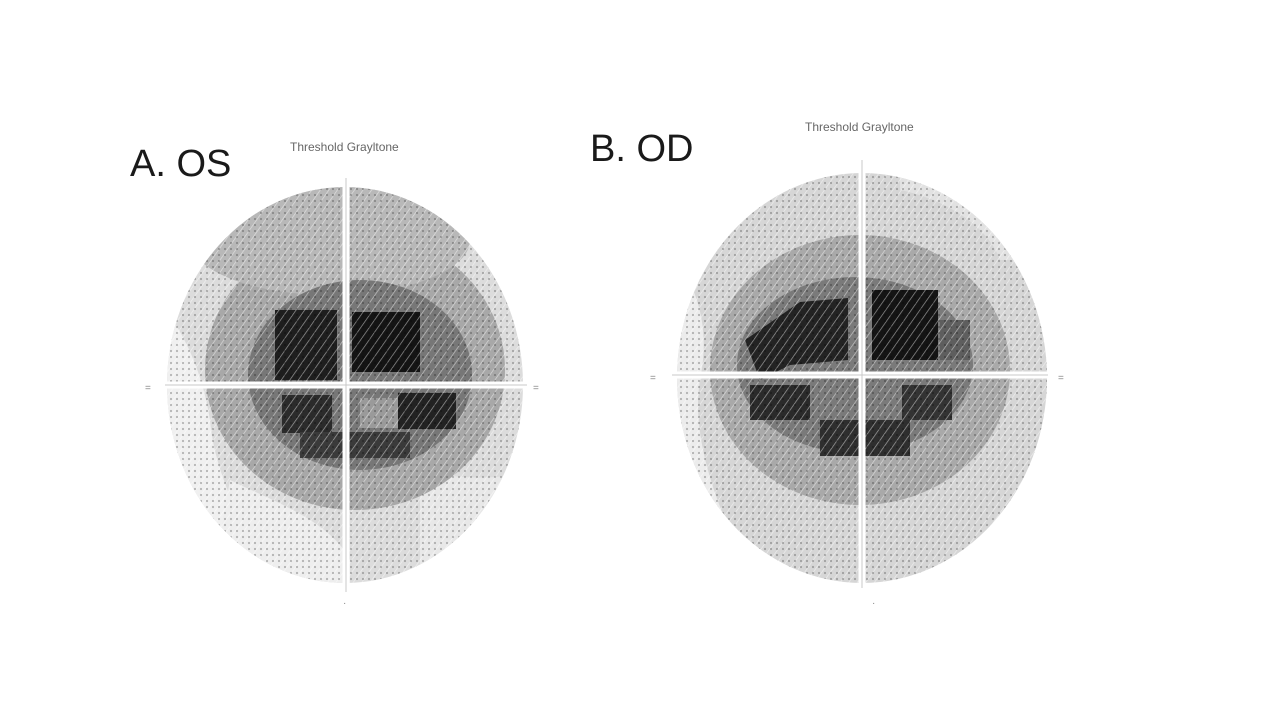 The height and width of the screenshot is (720, 1280). What do you see at coordinates (148, 388) in the screenshot?
I see `axis-mark-left-w: =` at bounding box center [148, 388].